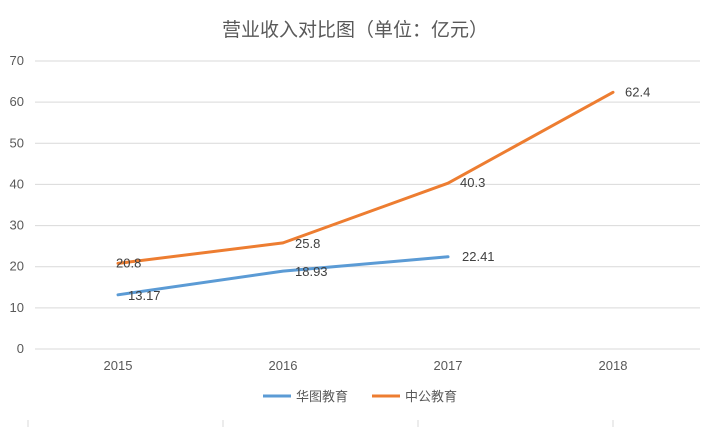 This screenshot has height=427, width=711. Describe the element at coordinates (448, 365) in the screenshot. I see `x-tick-label: 2017` at that location.